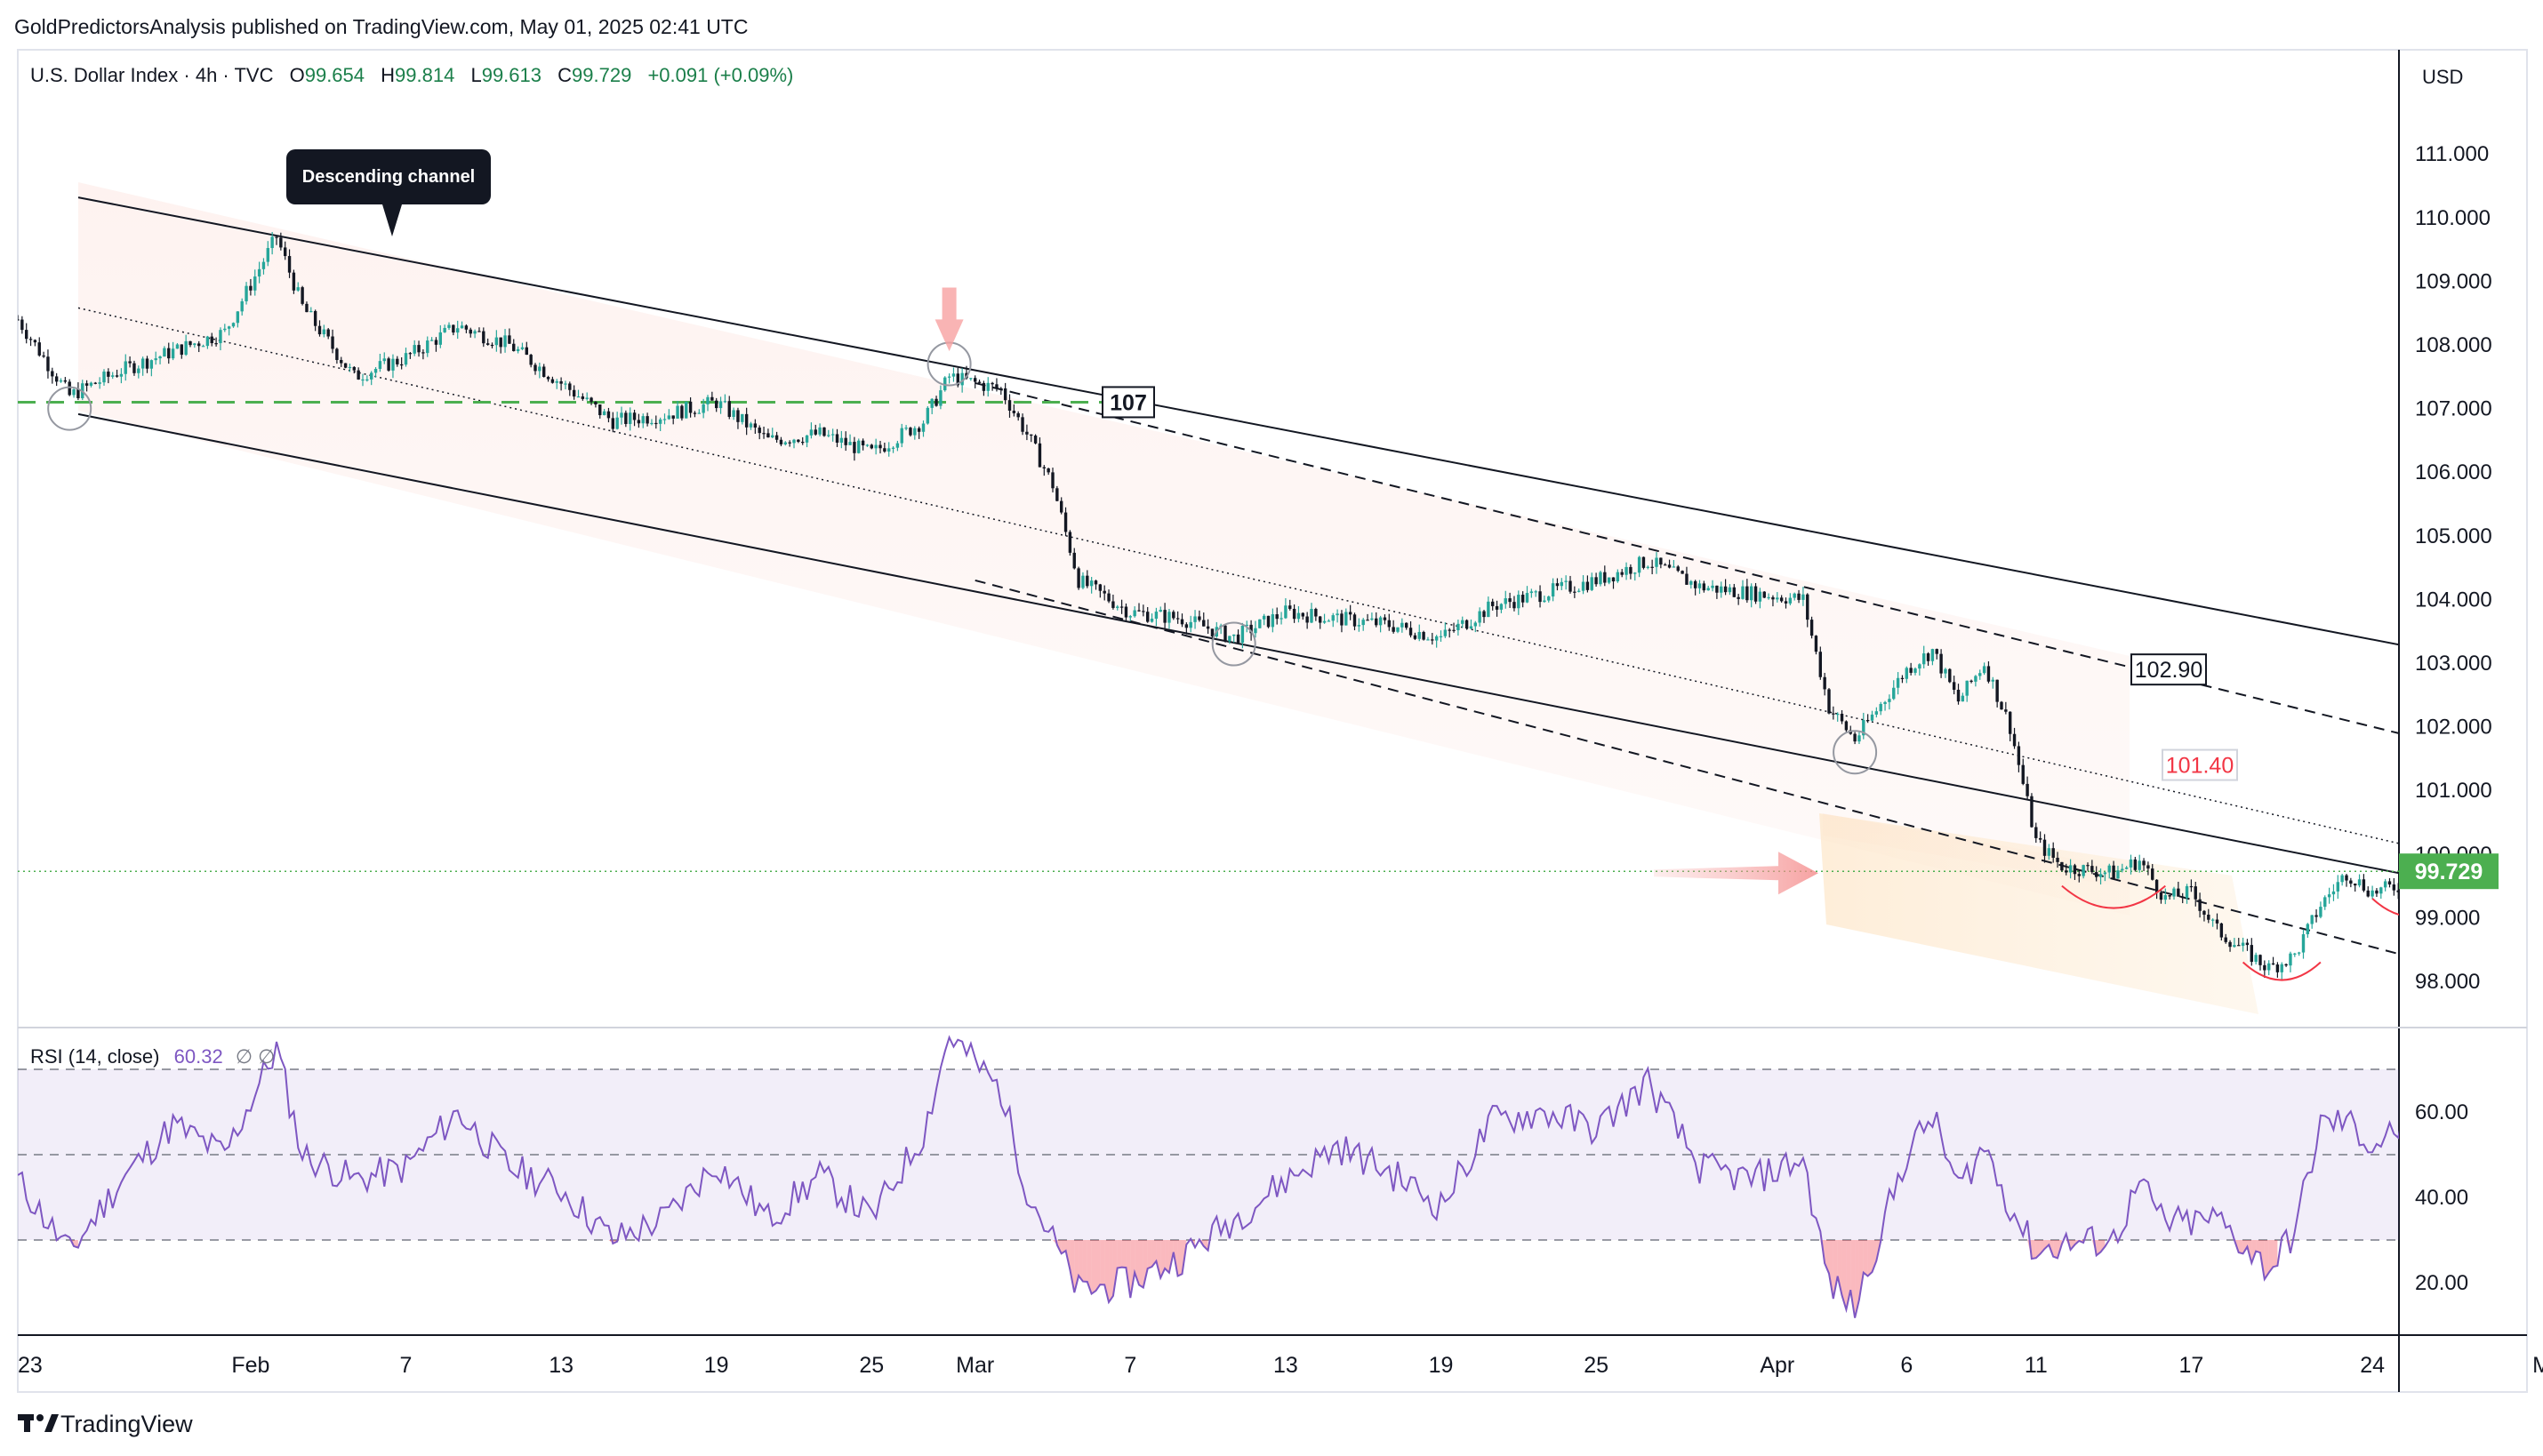 The image size is (2543, 1456). I want to click on price-tick-label: 110.000, so click(2453, 218).